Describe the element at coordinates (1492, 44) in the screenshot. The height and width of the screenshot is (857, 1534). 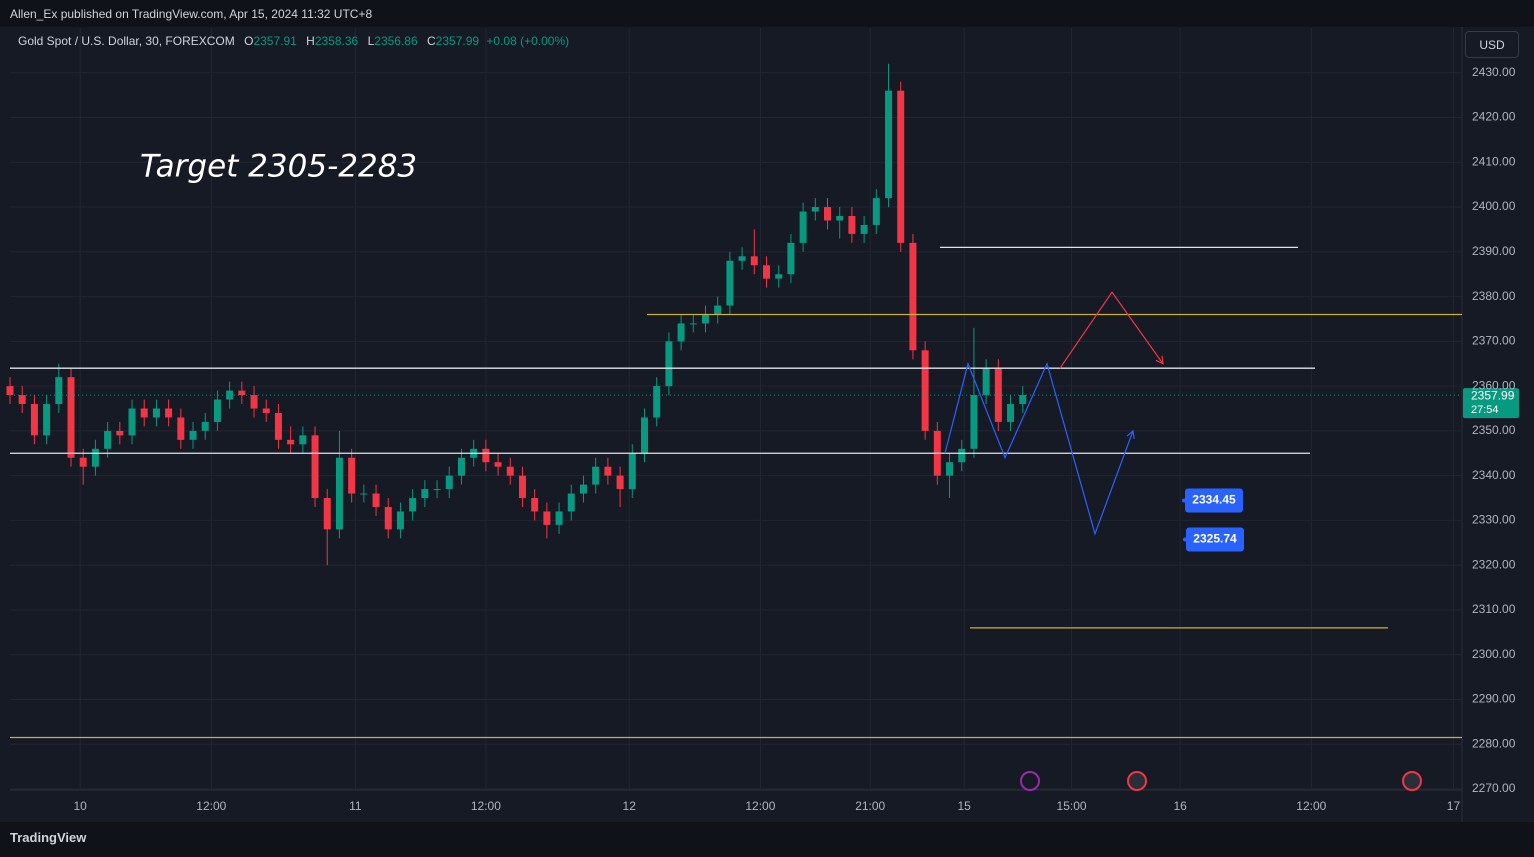
I see `currency-button: USD` at that location.